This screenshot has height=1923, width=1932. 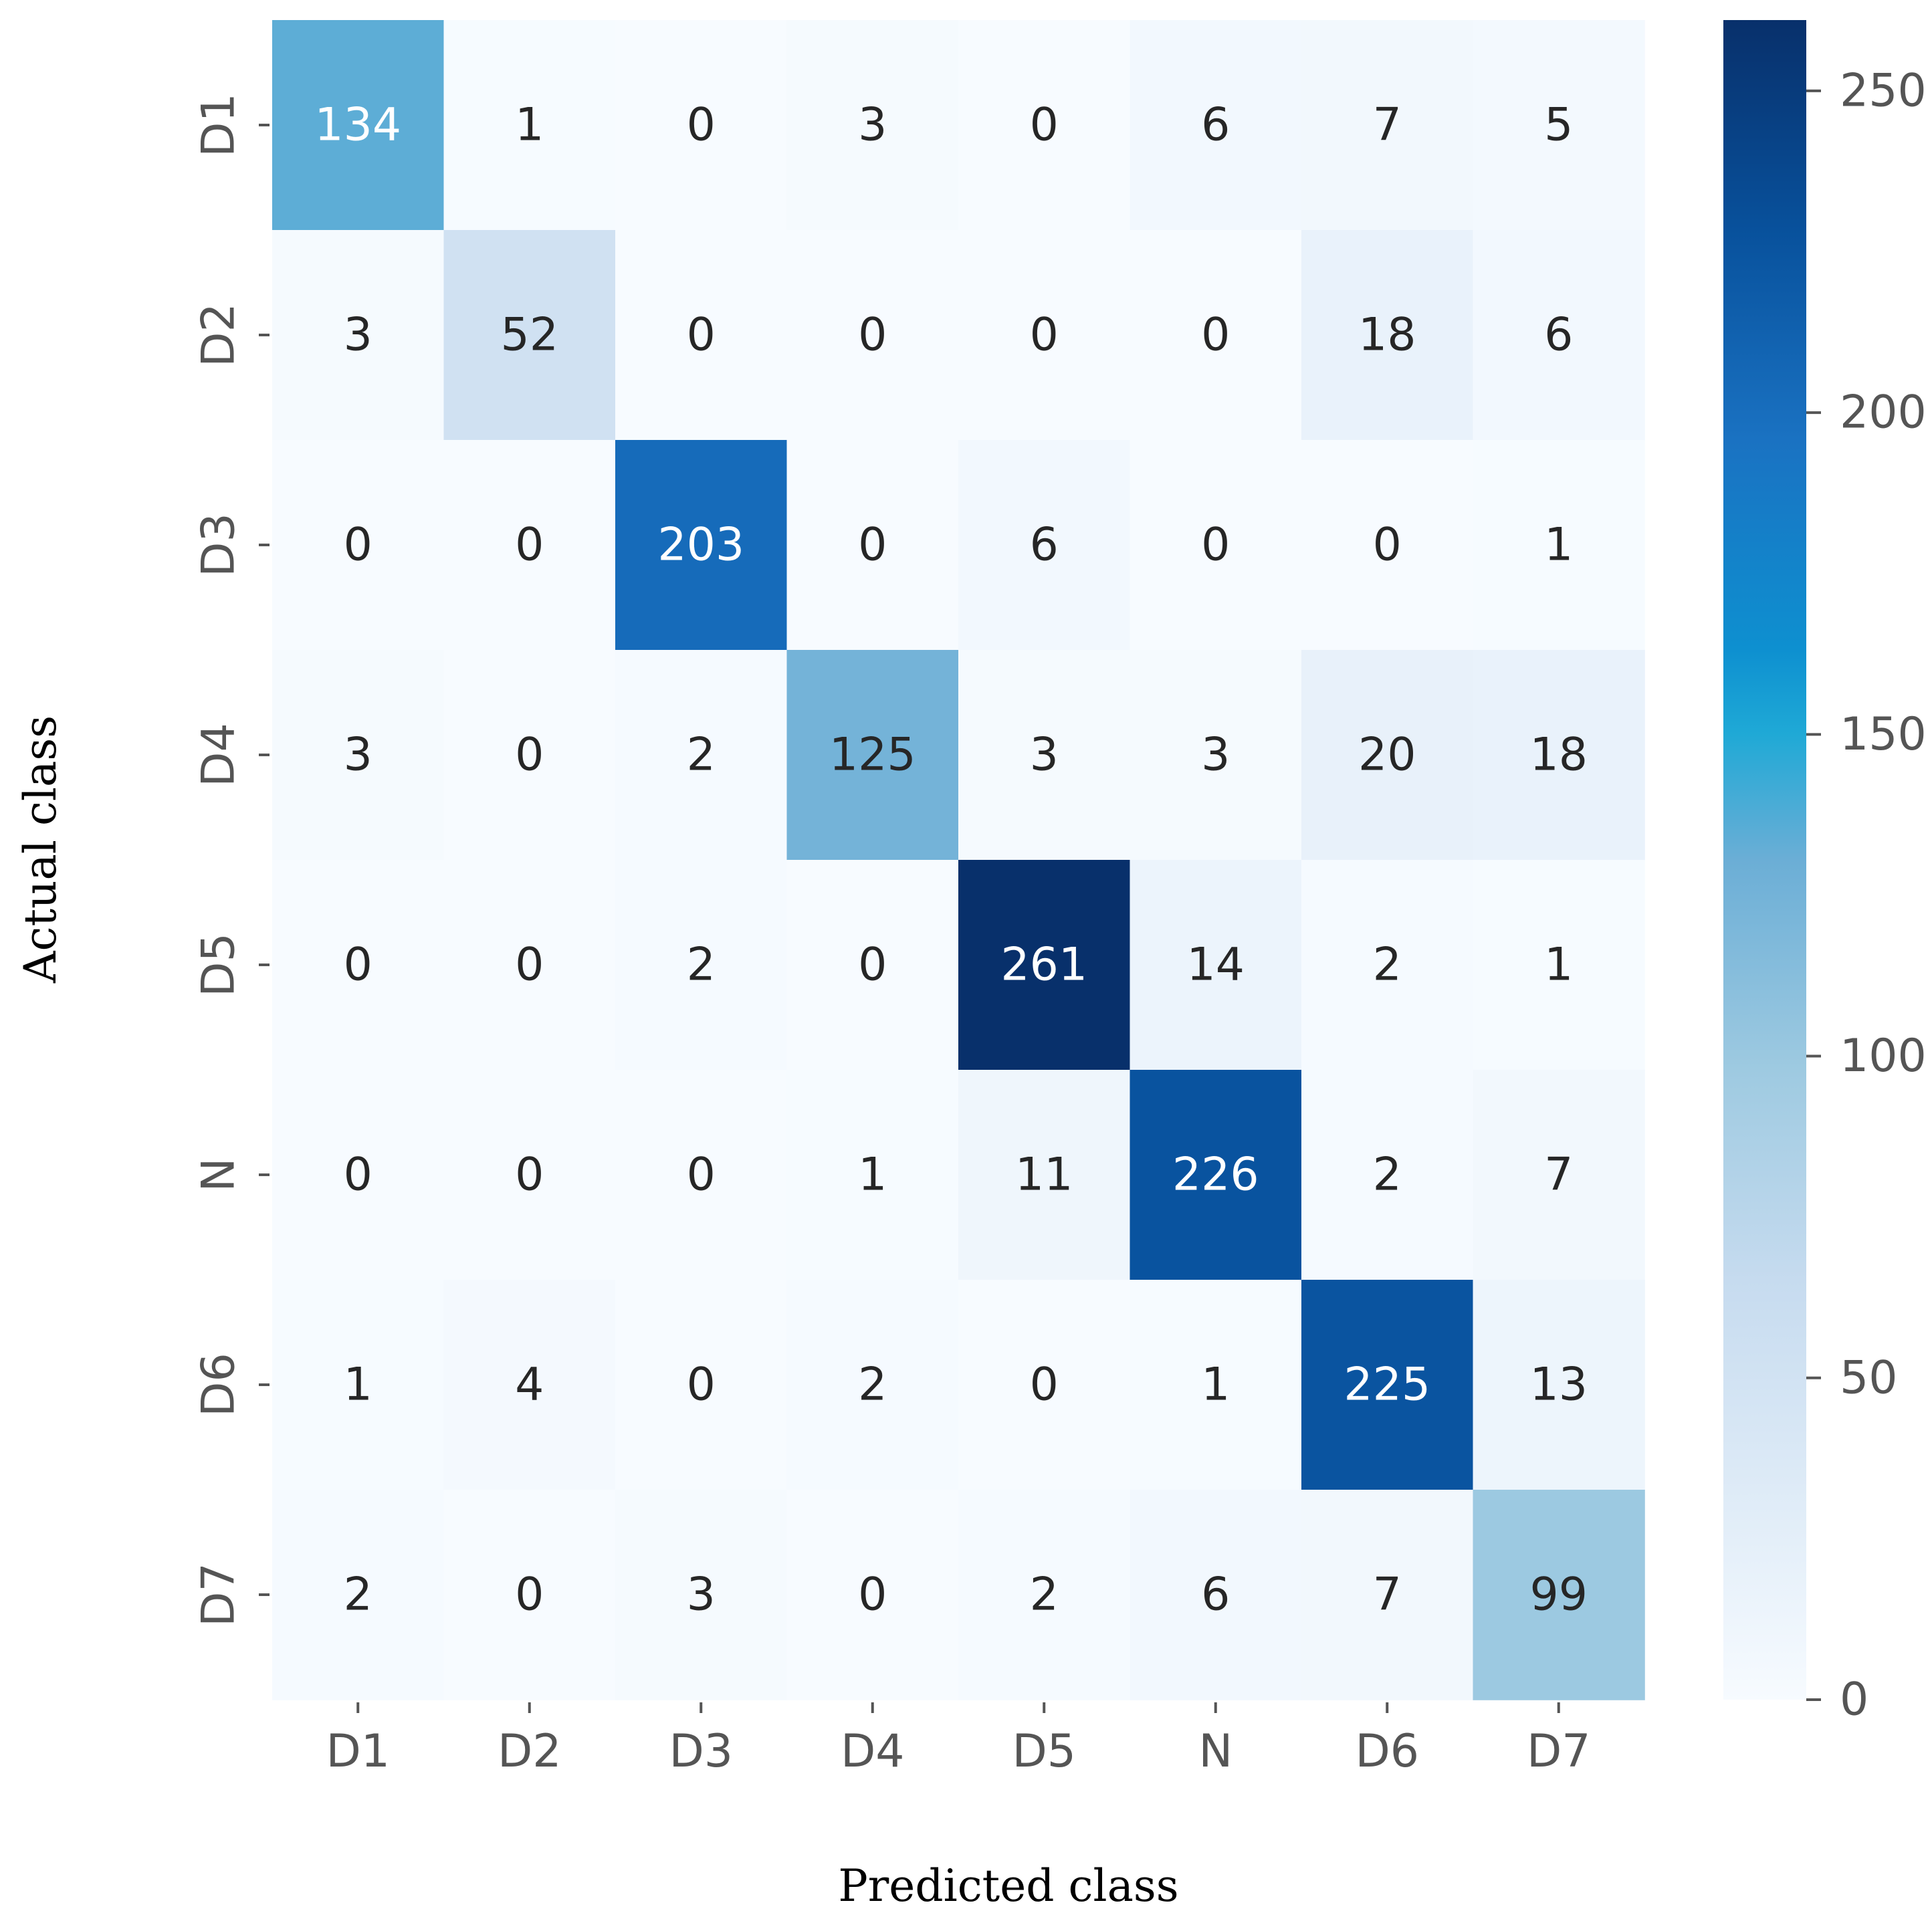 I want to click on colorbar-tick-label: 200, so click(x=1883, y=413).